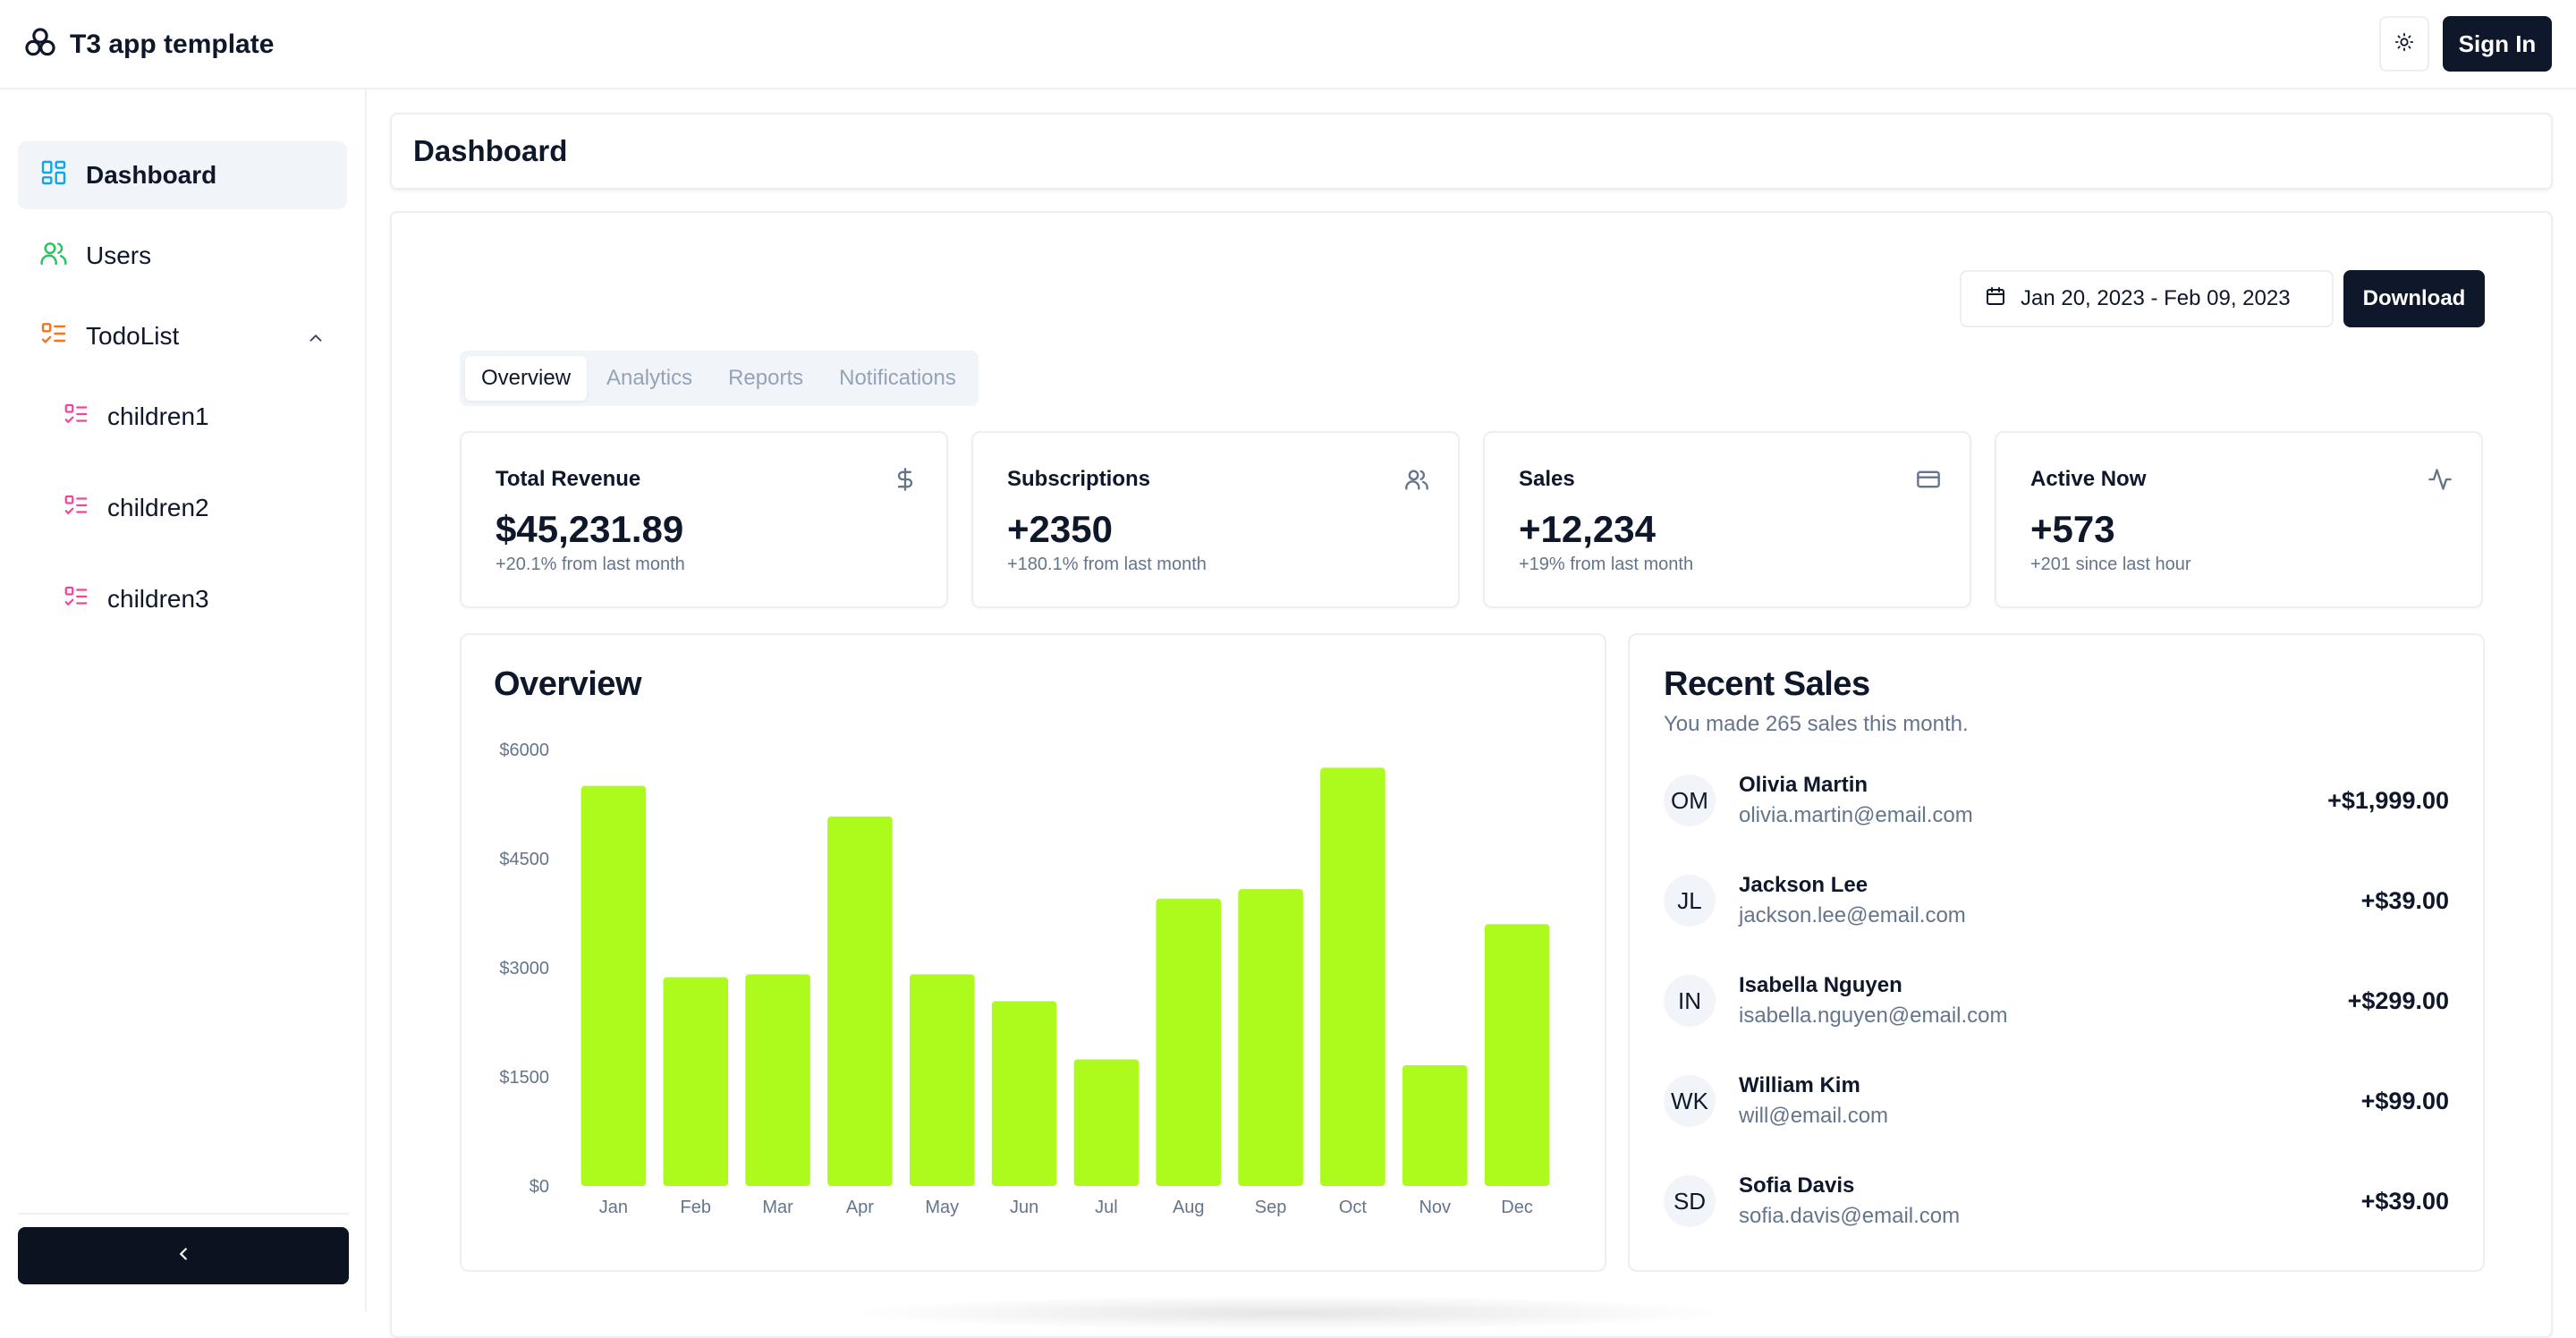 This screenshot has width=2576, height=1338. I want to click on page-title: Dashboard, so click(1471, 151).